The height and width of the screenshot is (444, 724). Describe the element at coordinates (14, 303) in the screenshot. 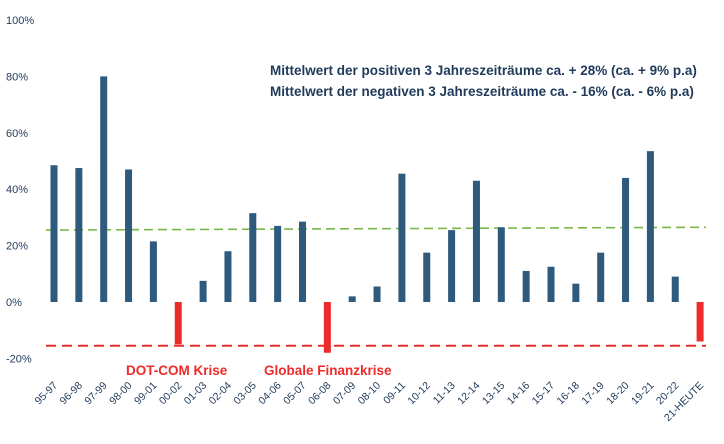

I see `y-tick-label: 0%` at that location.